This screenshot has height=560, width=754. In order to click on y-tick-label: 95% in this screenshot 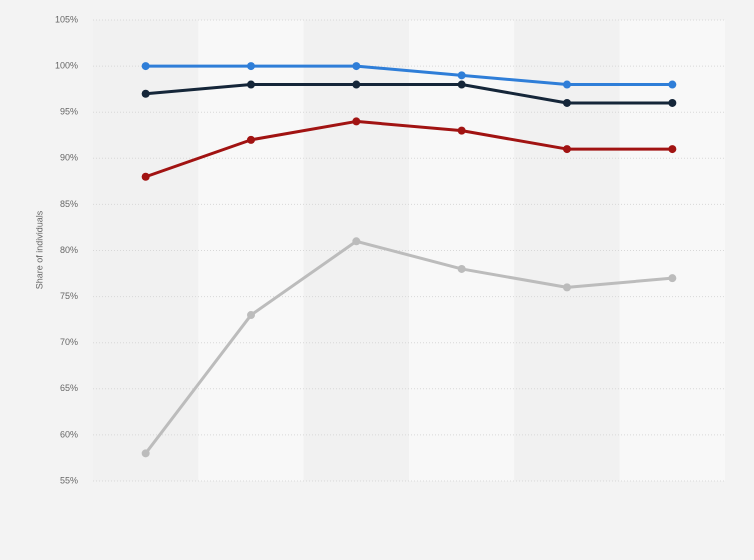, I will do `click(69, 112)`.